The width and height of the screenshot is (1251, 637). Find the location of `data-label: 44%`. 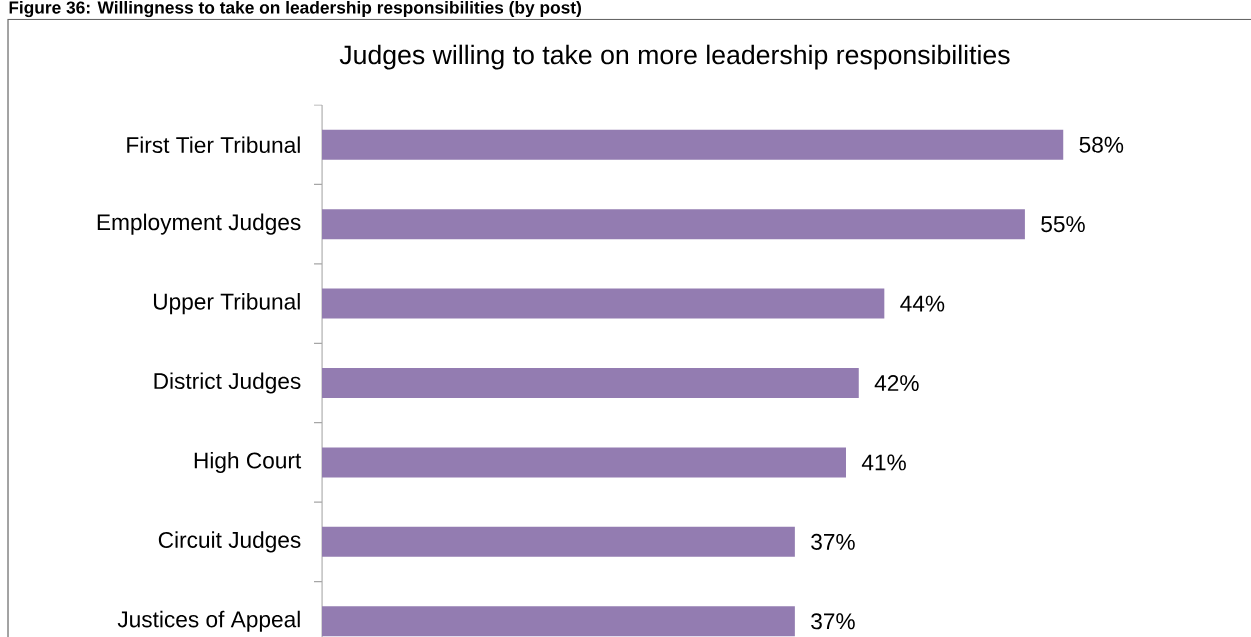

data-label: 44% is located at coordinates (922, 303).